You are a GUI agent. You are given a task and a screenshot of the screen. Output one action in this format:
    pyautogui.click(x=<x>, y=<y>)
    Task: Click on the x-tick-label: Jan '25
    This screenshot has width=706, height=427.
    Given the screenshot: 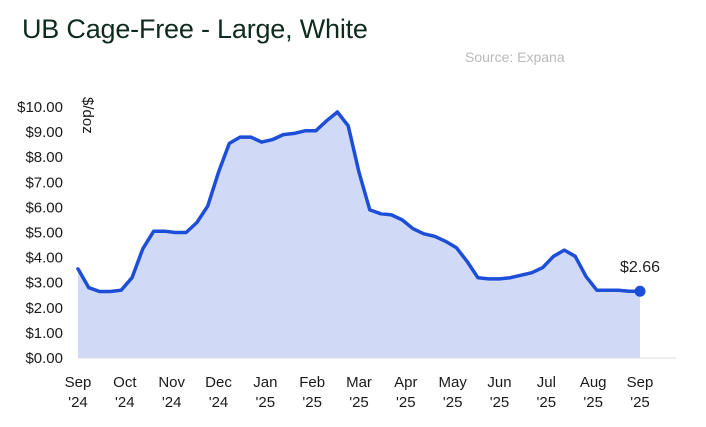 What is the action you would take?
    pyautogui.click(x=265, y=392)
    